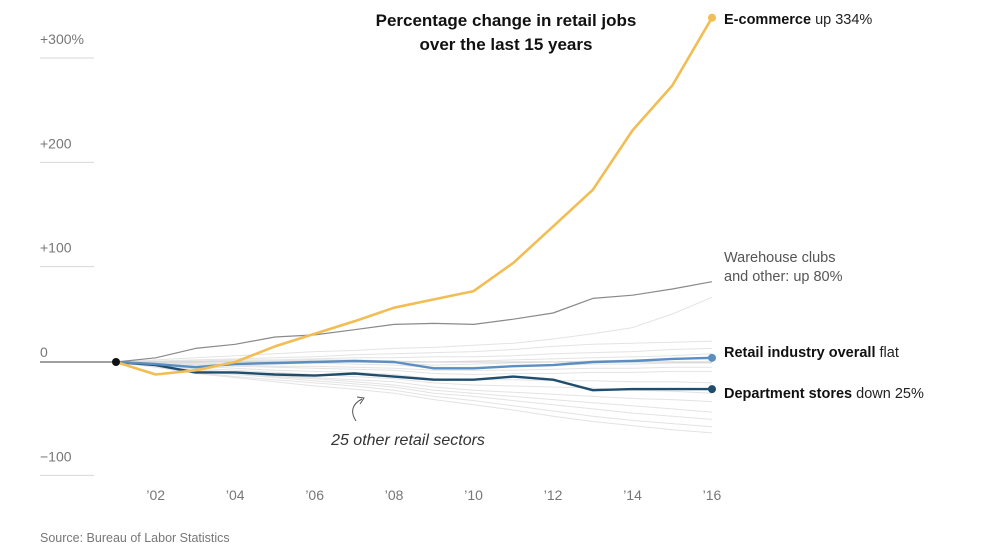 Image resolution: width=1002 pixels, height=558 pixels. Describe the element at coordinates (155, 495) in the screenshot. I see `x-tick-label: ’02` at that location.